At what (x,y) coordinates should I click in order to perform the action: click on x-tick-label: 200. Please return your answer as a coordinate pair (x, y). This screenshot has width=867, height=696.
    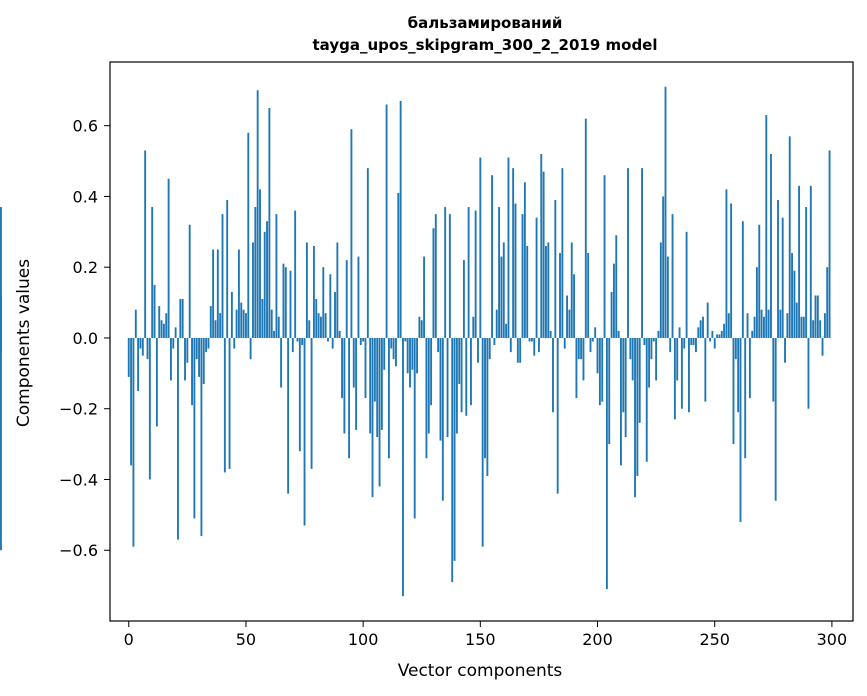
    Looking at the image, I should click on (597, 639).